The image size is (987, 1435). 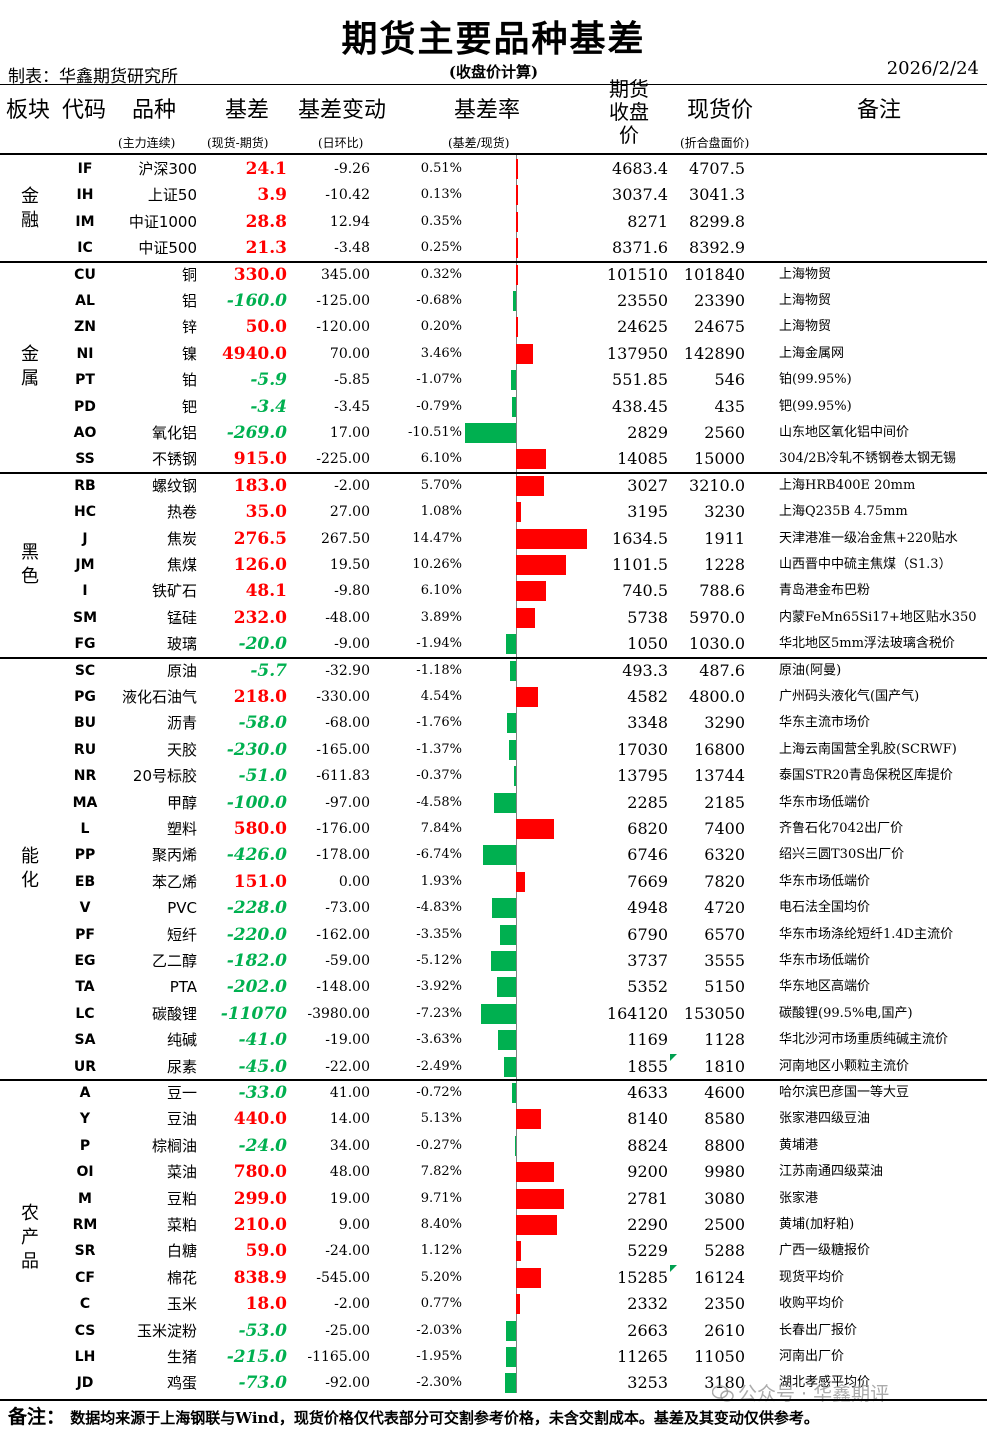 What do you see at coordinates (30, 1238) in the screenshot?
I see `sector-label: 农产品` at bounding box center [30, 1238].